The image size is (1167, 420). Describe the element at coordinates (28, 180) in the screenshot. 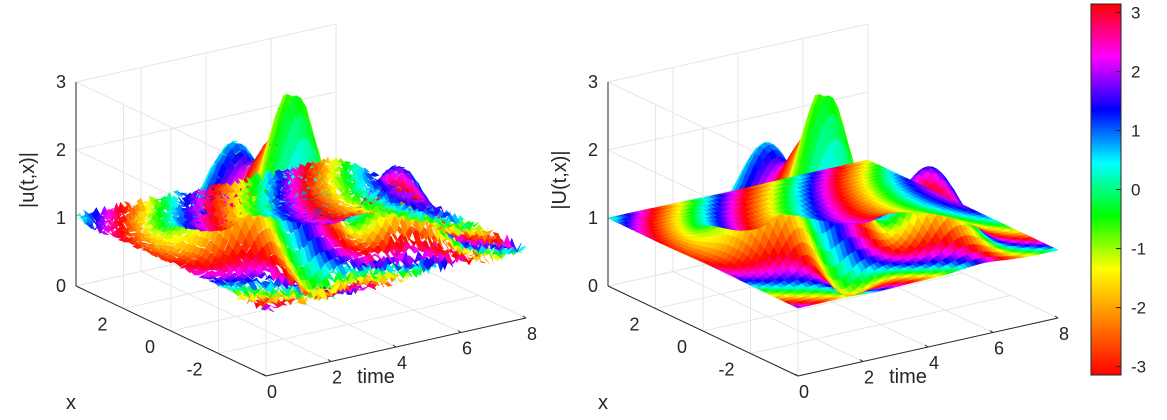

I see `z-axis-label: |u(t,x)|` at that location.